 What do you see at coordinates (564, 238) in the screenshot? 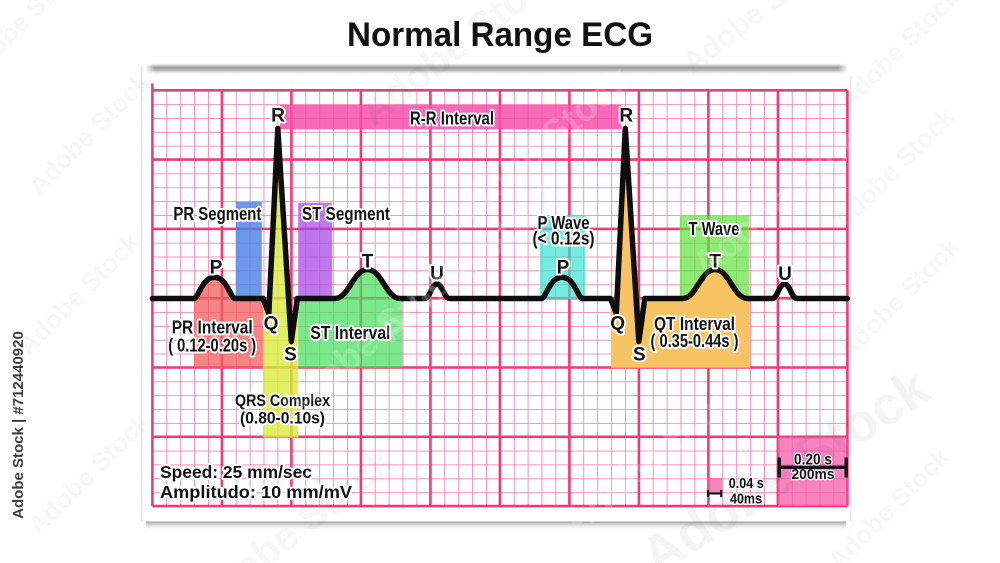
I see `svg-text: (< 0.12s)` at bounding box center [564, 238].